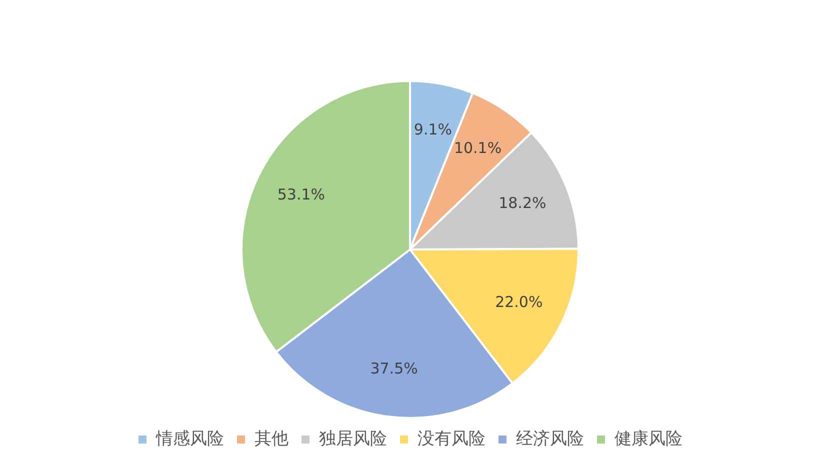 This screenshot has height=464, width=820. What do you see at coordinates (301, 195) in the screenshot?
I see `data-label: 53.1%` at bounding box center [301, 195].